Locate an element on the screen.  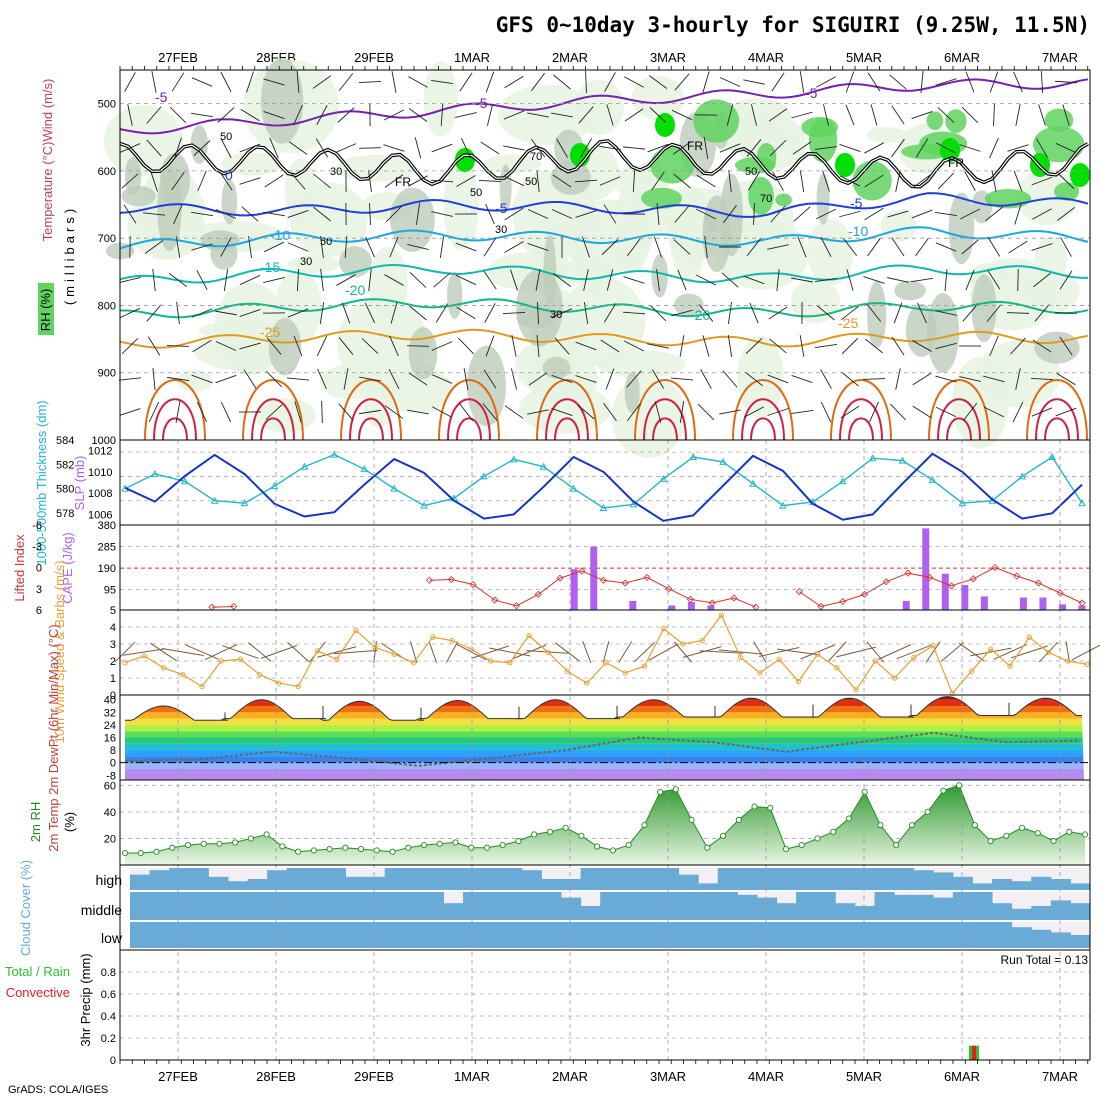
day-label-bottom: 5MAR is located at coordinates (864, 1076).